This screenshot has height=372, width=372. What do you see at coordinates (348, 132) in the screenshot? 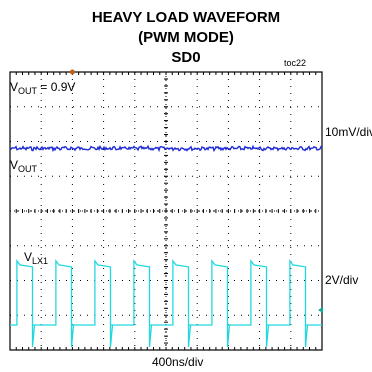
I see `vout-scale-label: 10mV/div` at bounding box center [348, 132].